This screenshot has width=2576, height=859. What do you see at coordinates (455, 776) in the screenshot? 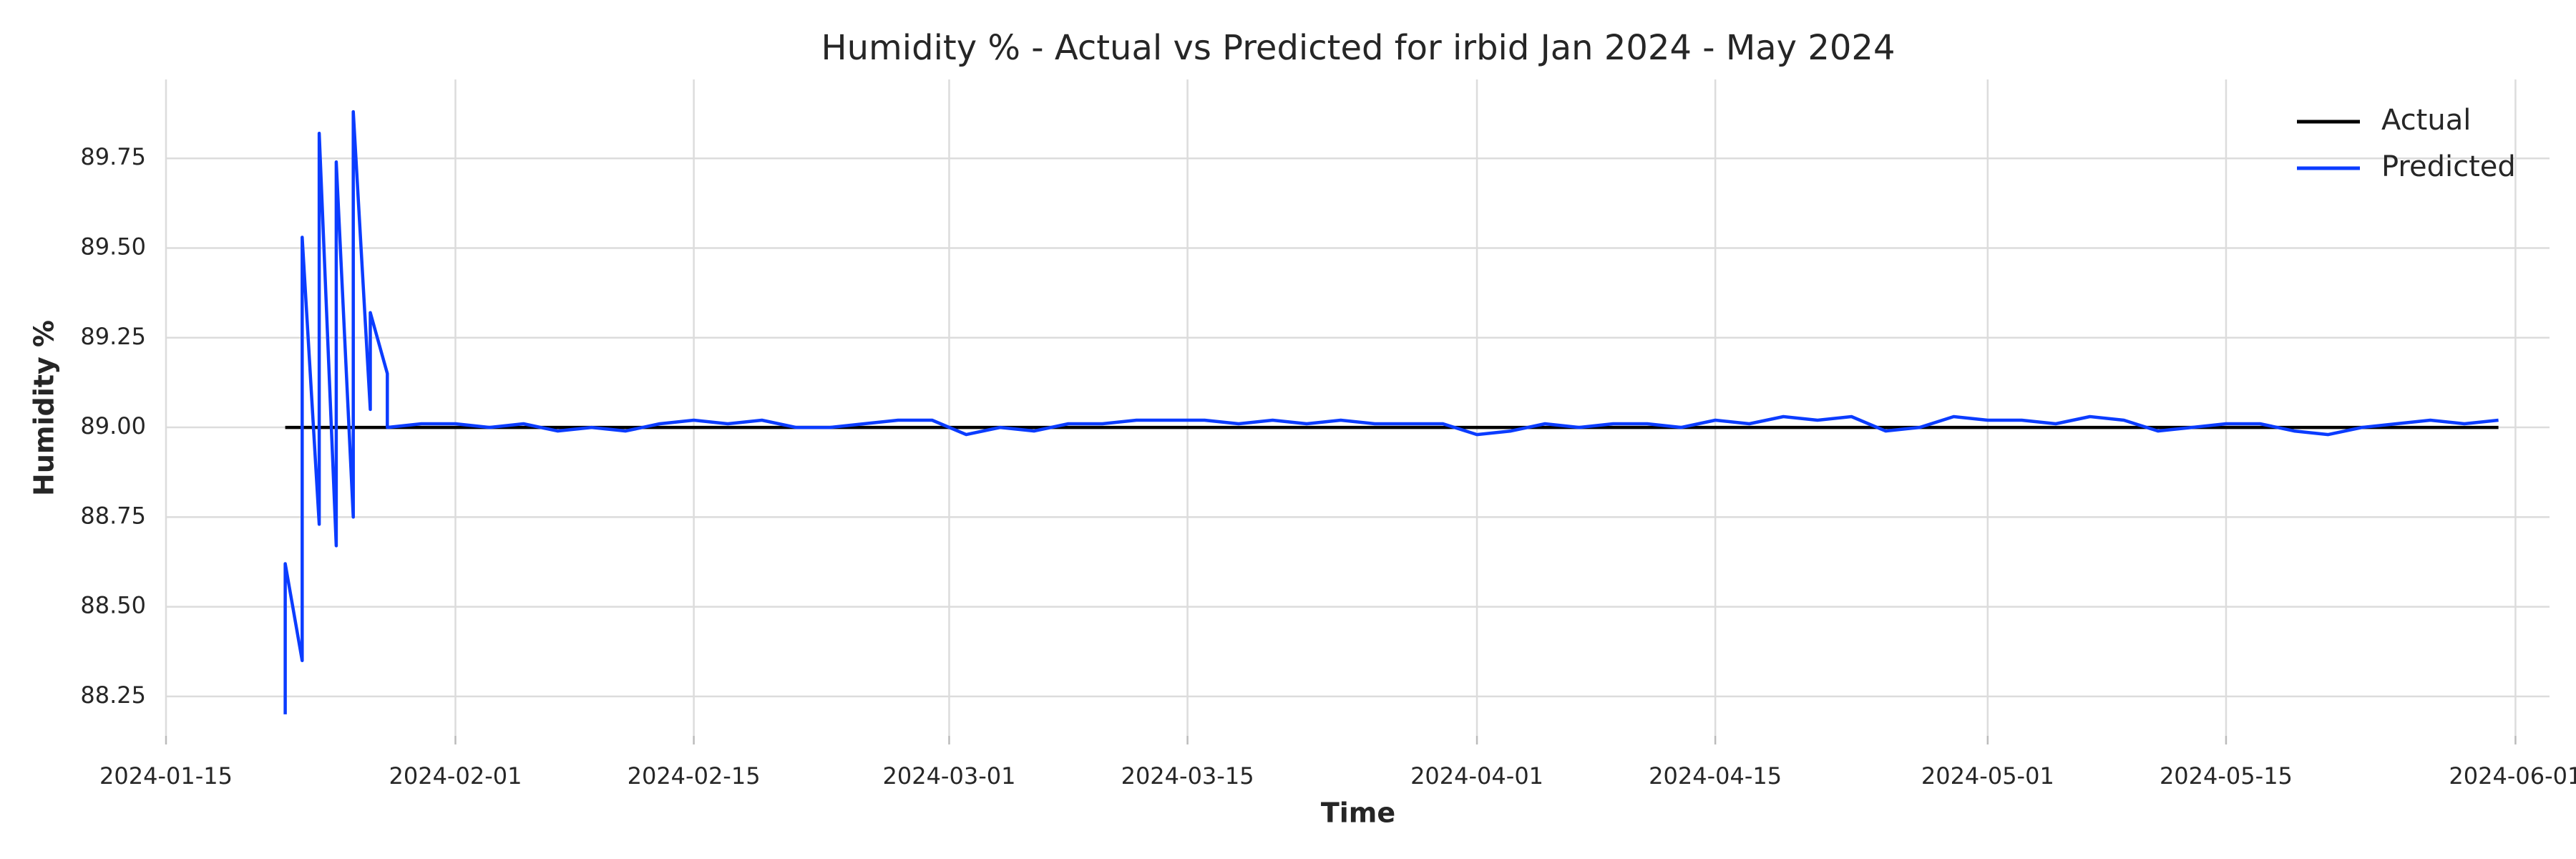
I see `x-tick-label: 2024-02-01` at bounding box center [455, 776].